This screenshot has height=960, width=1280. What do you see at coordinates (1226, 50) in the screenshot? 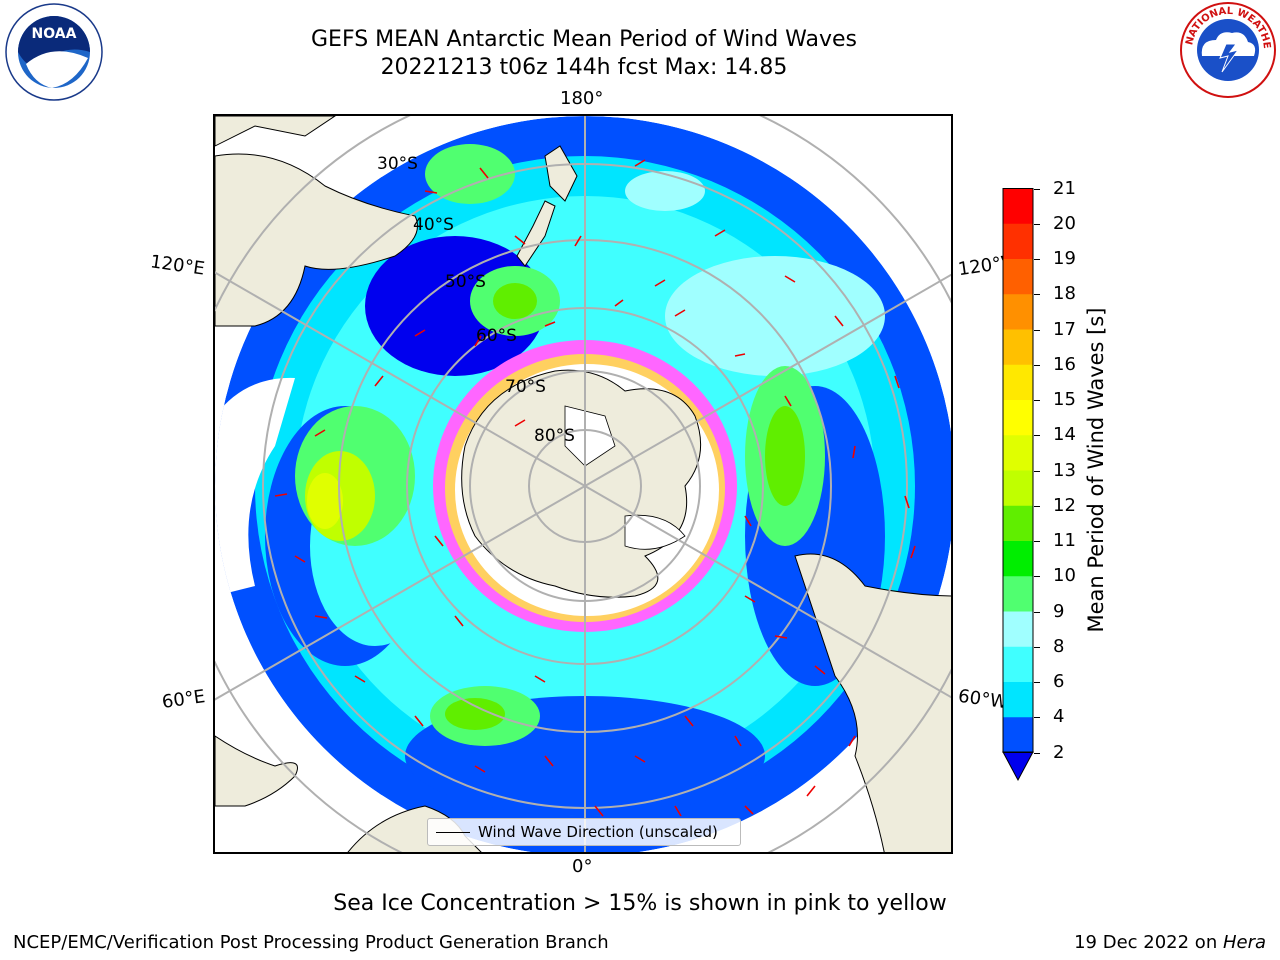
I see `nws-logo: NATIONAL WEATHER SERVICE` at bounding box center [1226, 50].